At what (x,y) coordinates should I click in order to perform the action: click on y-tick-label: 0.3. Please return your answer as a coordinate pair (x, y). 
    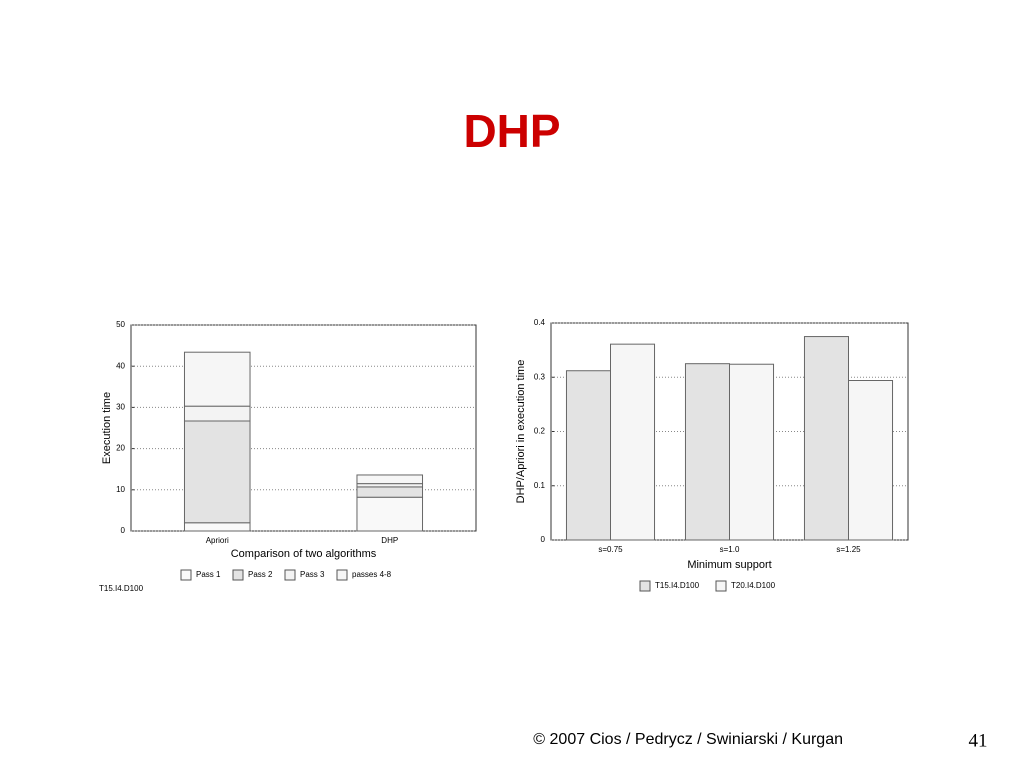
    Looking at the image, I should click on (540, 376).